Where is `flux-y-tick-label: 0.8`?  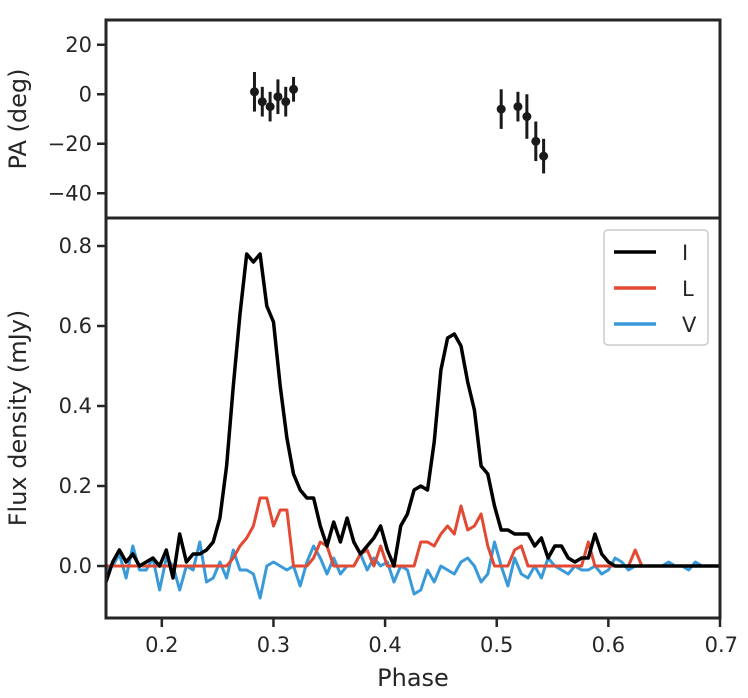
flux-y-tick-label: 0.8 is located at coordinates (75, 246).